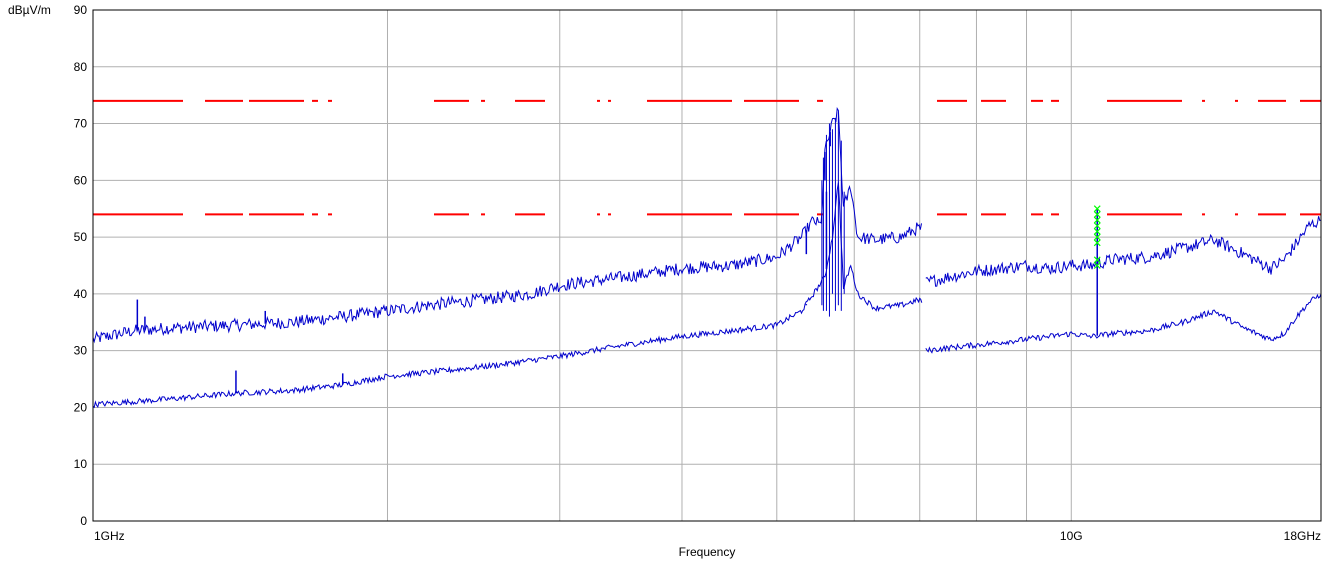 The width and height of the screenshot is (1322, 562). I want to click on y-tick-label: 40, so click(81, 294).